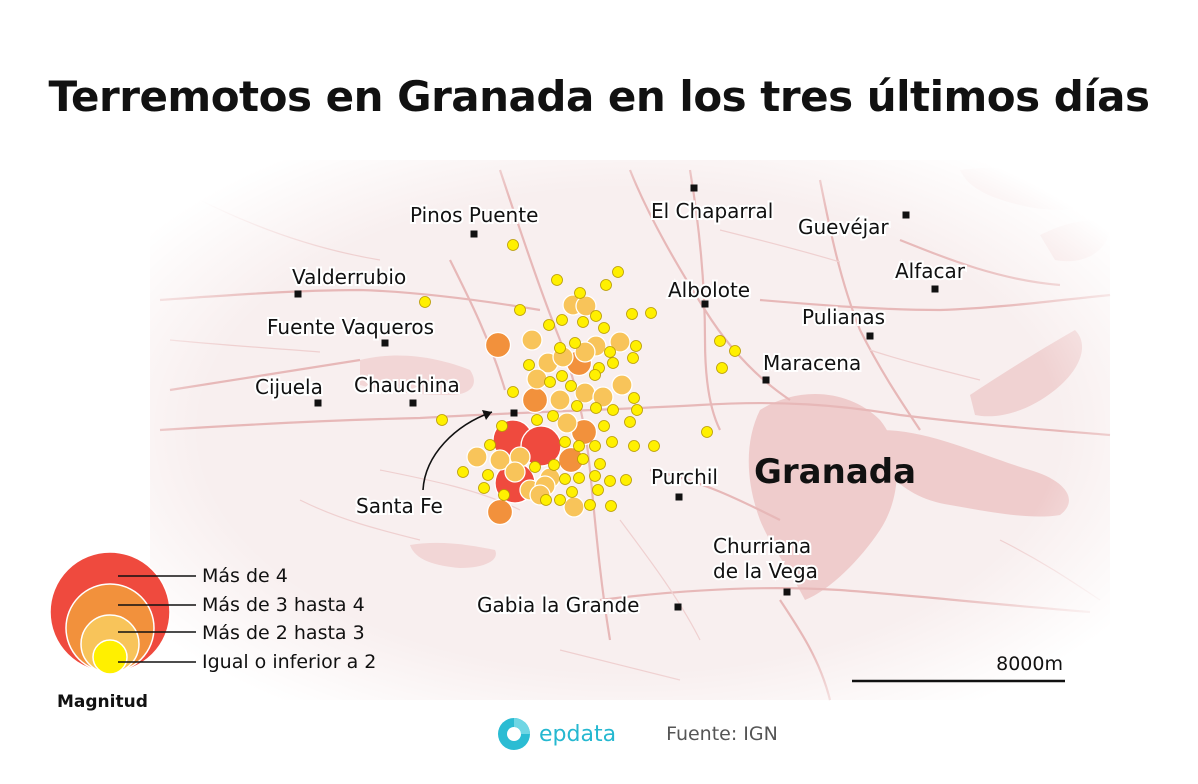 Image resolution: width=1198 pixels, height=784 pixels. Describe the element at coordinates (289, 662) in the screenshot. I see `legend-label-le2: Igual o inferior a 2` at that location.